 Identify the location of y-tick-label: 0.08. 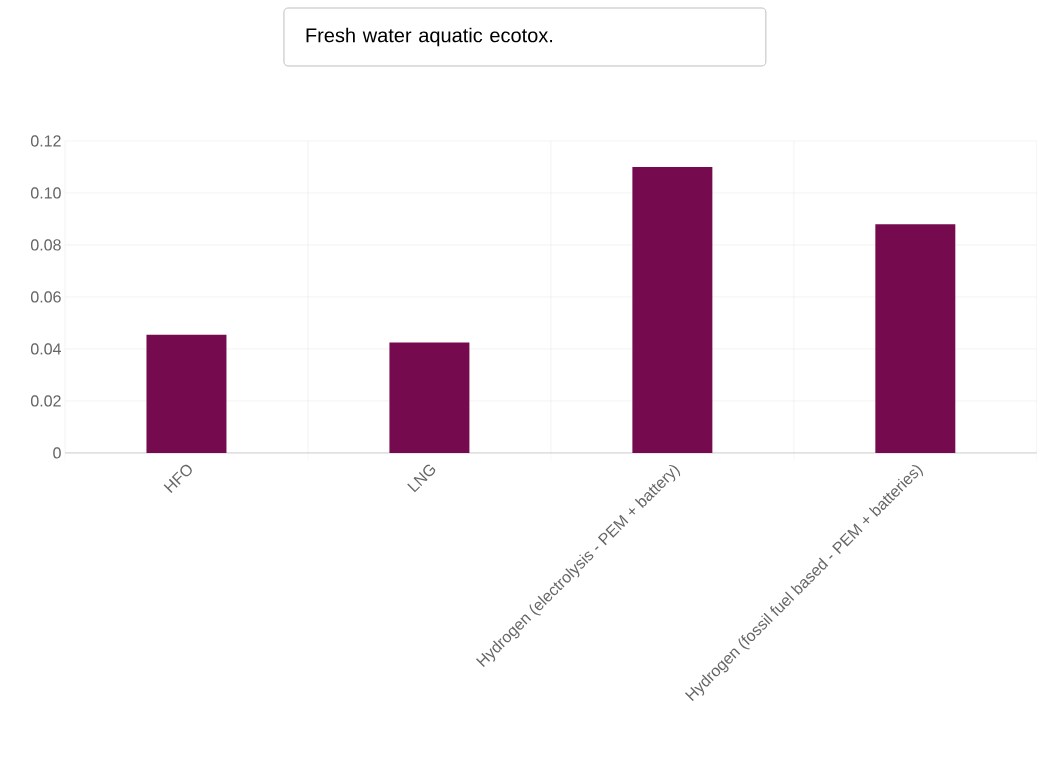
(45, 245).